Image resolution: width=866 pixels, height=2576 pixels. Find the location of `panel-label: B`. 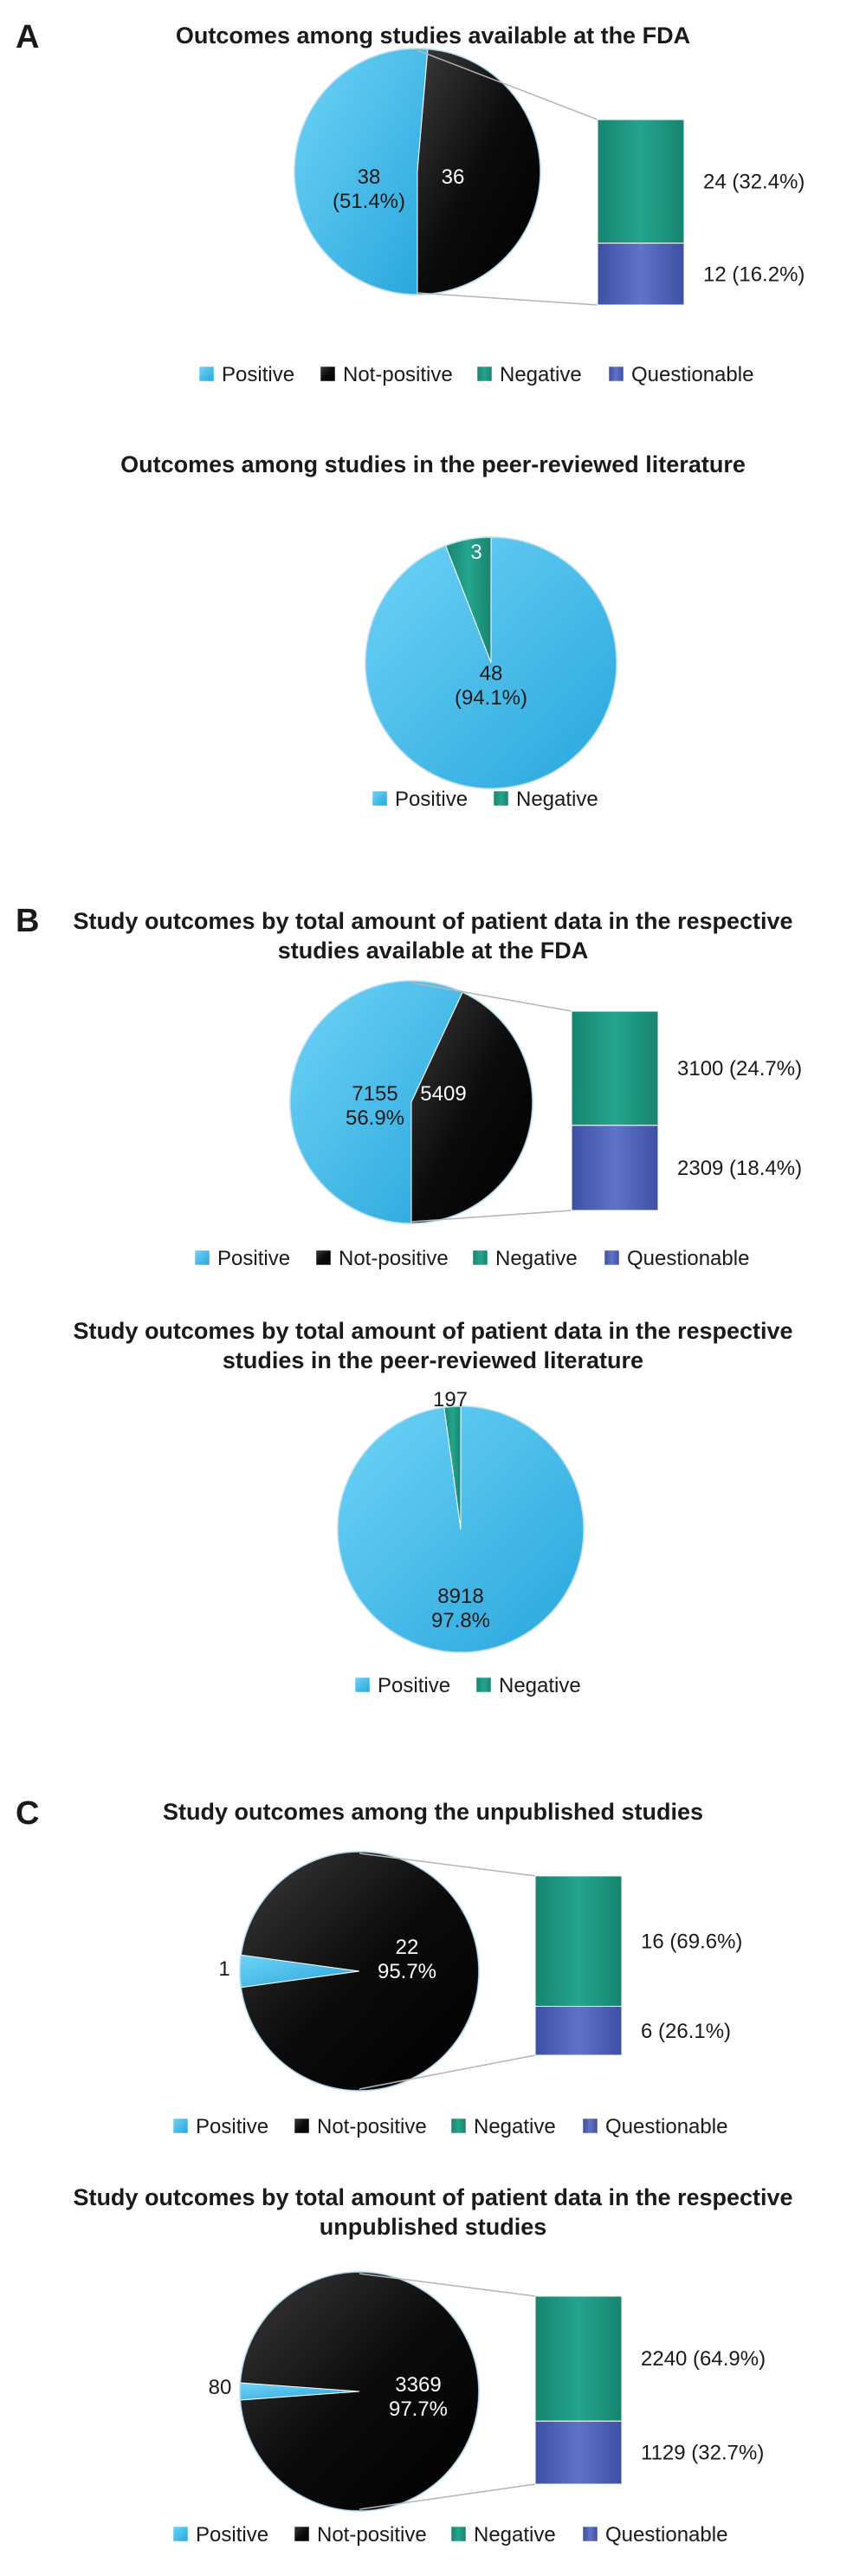

panel-label: B is located at coordinates (27, 921).